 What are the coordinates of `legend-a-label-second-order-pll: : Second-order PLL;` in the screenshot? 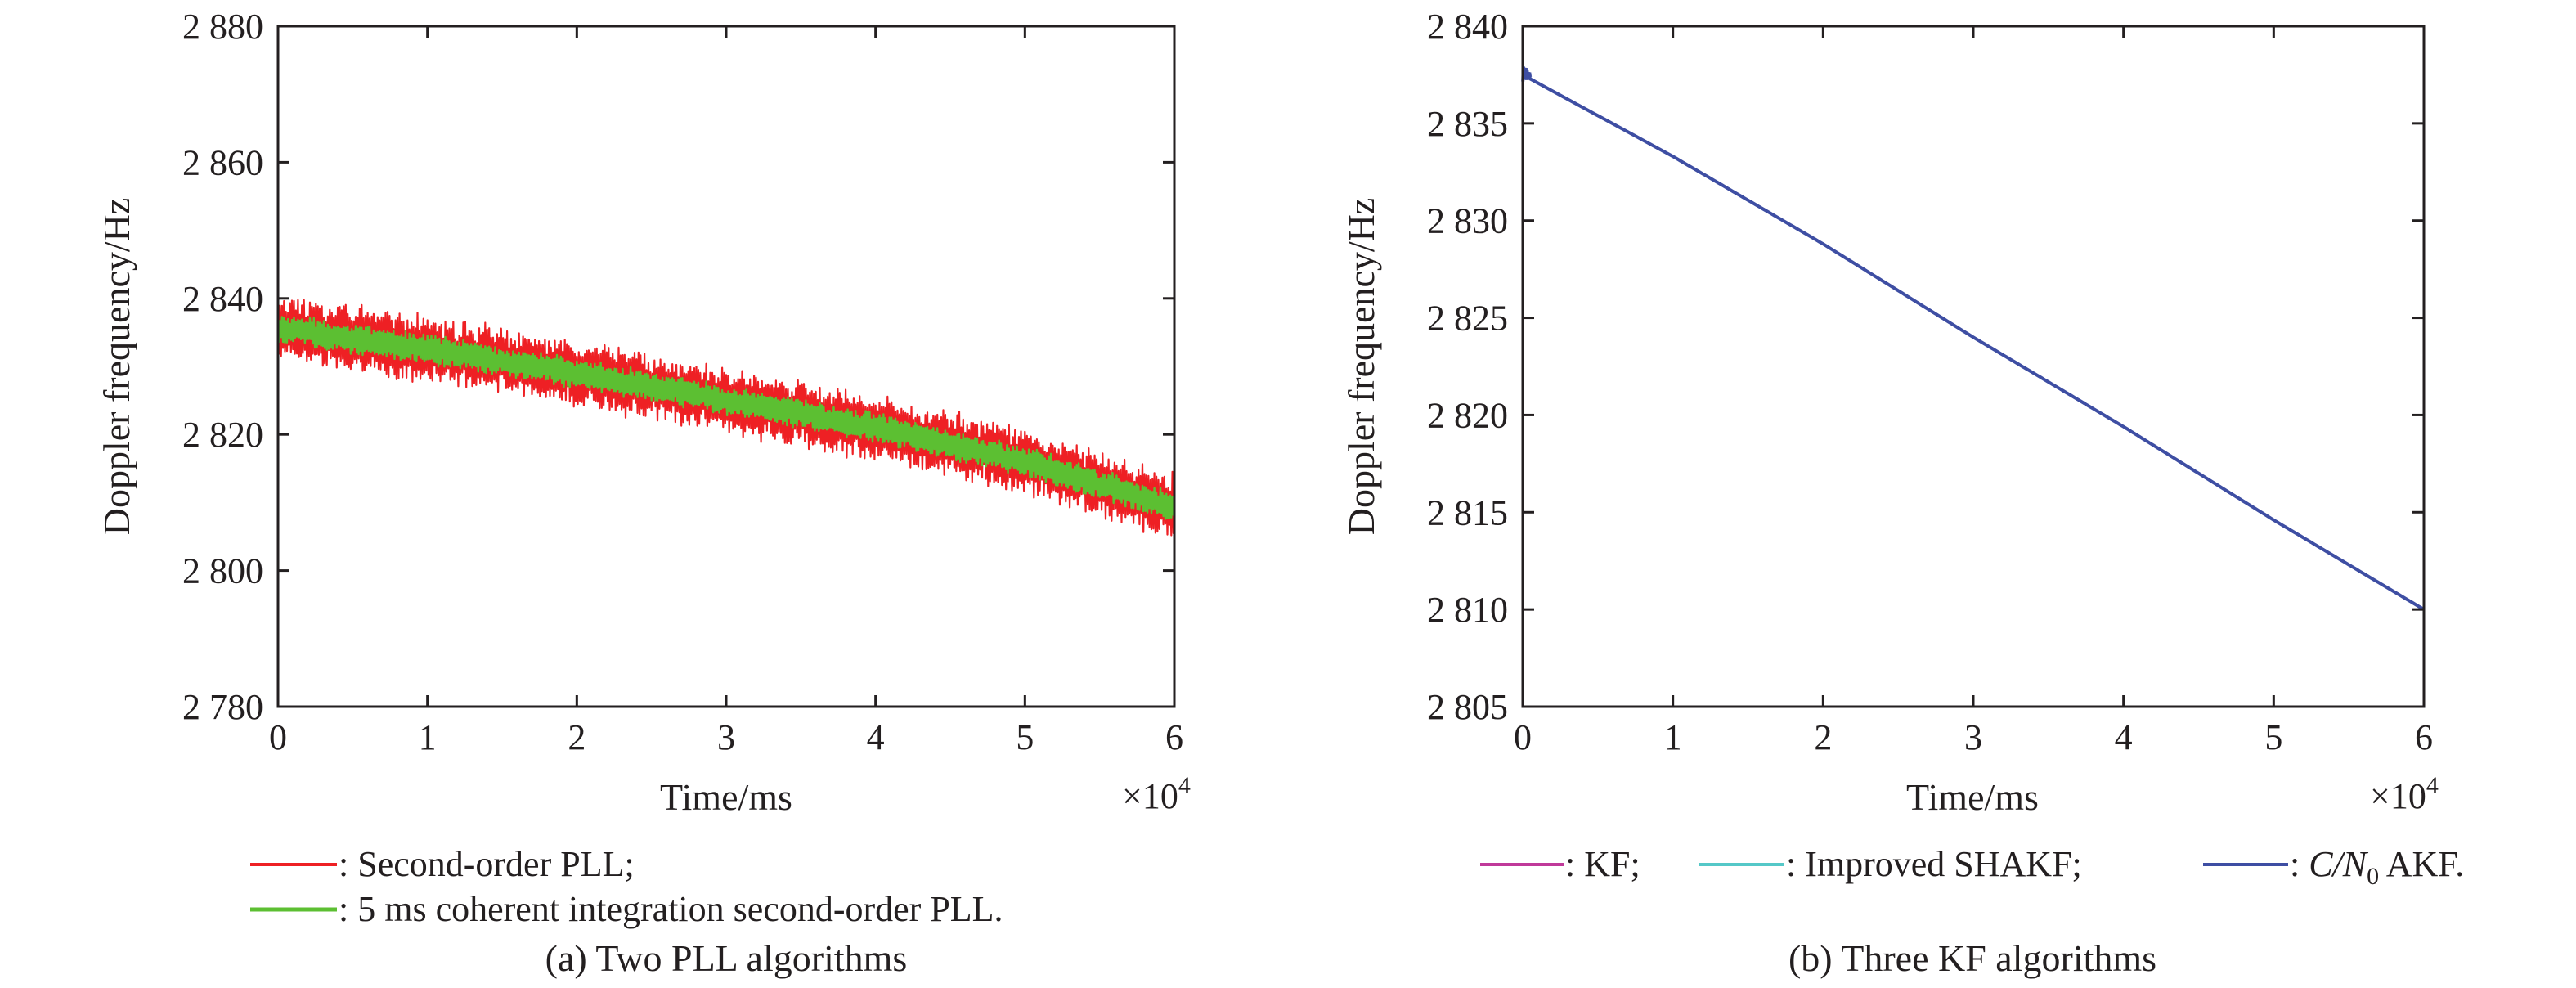 It's located at (487, 864).